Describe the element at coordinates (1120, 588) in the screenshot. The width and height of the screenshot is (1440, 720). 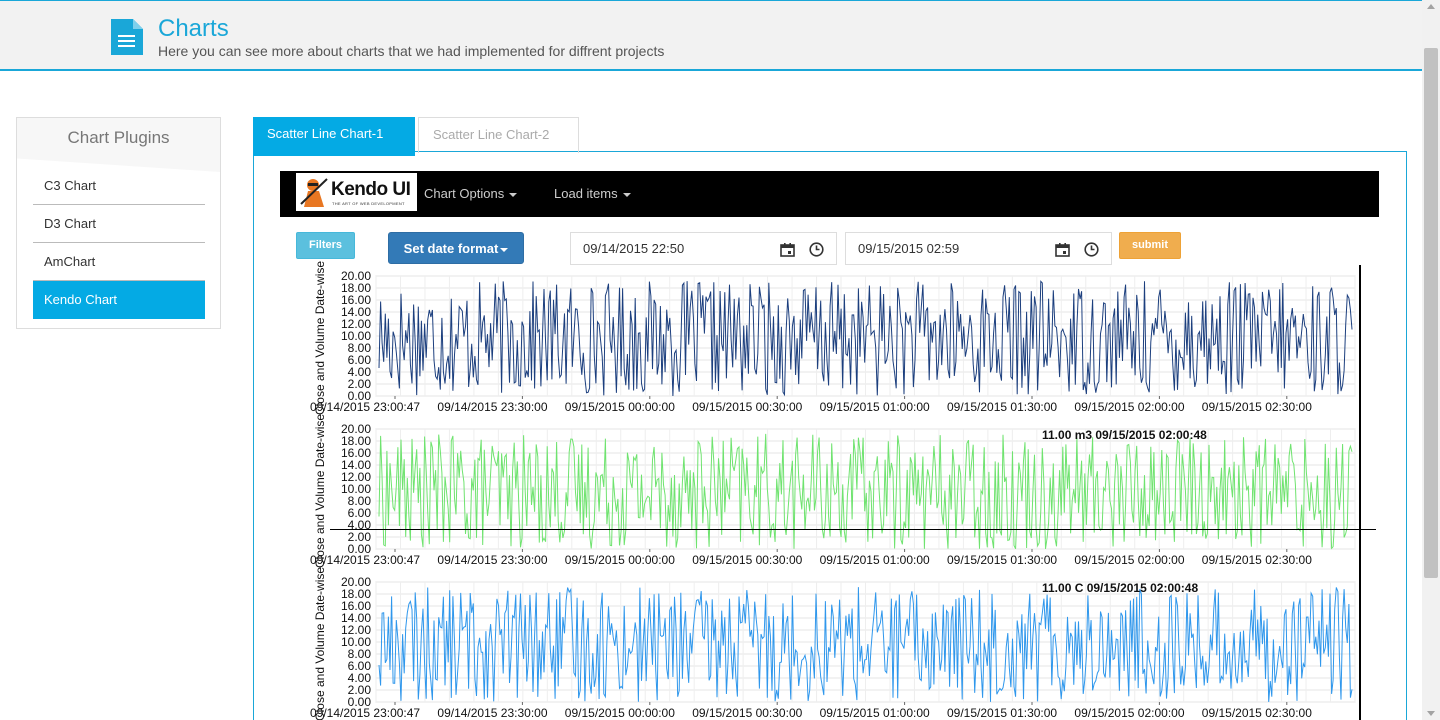
I see `tooltip-label: 11.00 C 09/15/2015 02:00:48` at that location.